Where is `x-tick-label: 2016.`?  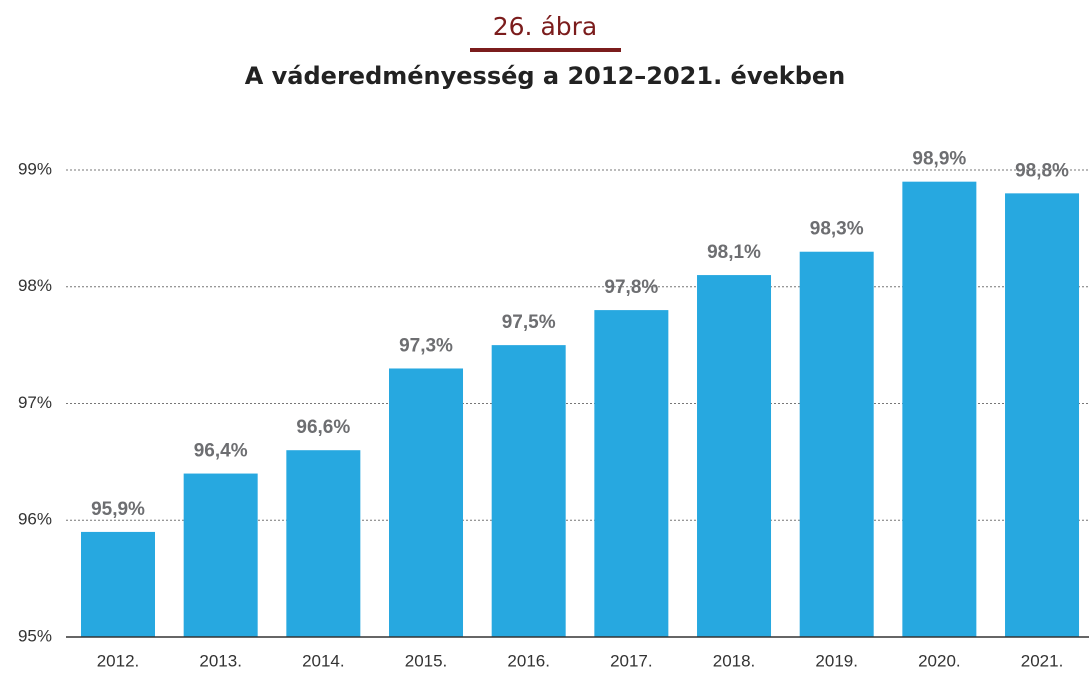
x-tick-label: 2016. is located at coordinates (528, 660).